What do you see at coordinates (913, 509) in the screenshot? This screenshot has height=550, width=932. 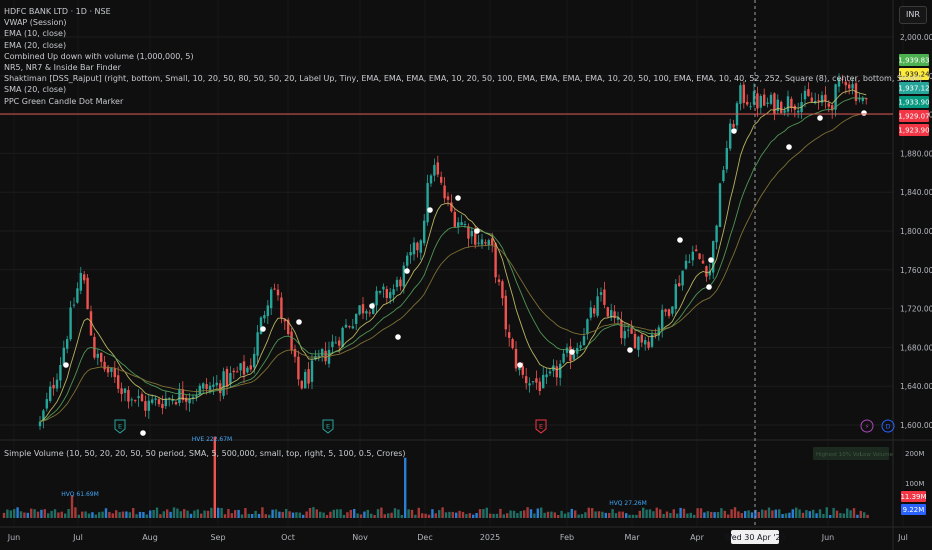 I see `volume-last-badge` at bounding box center [913, 509].